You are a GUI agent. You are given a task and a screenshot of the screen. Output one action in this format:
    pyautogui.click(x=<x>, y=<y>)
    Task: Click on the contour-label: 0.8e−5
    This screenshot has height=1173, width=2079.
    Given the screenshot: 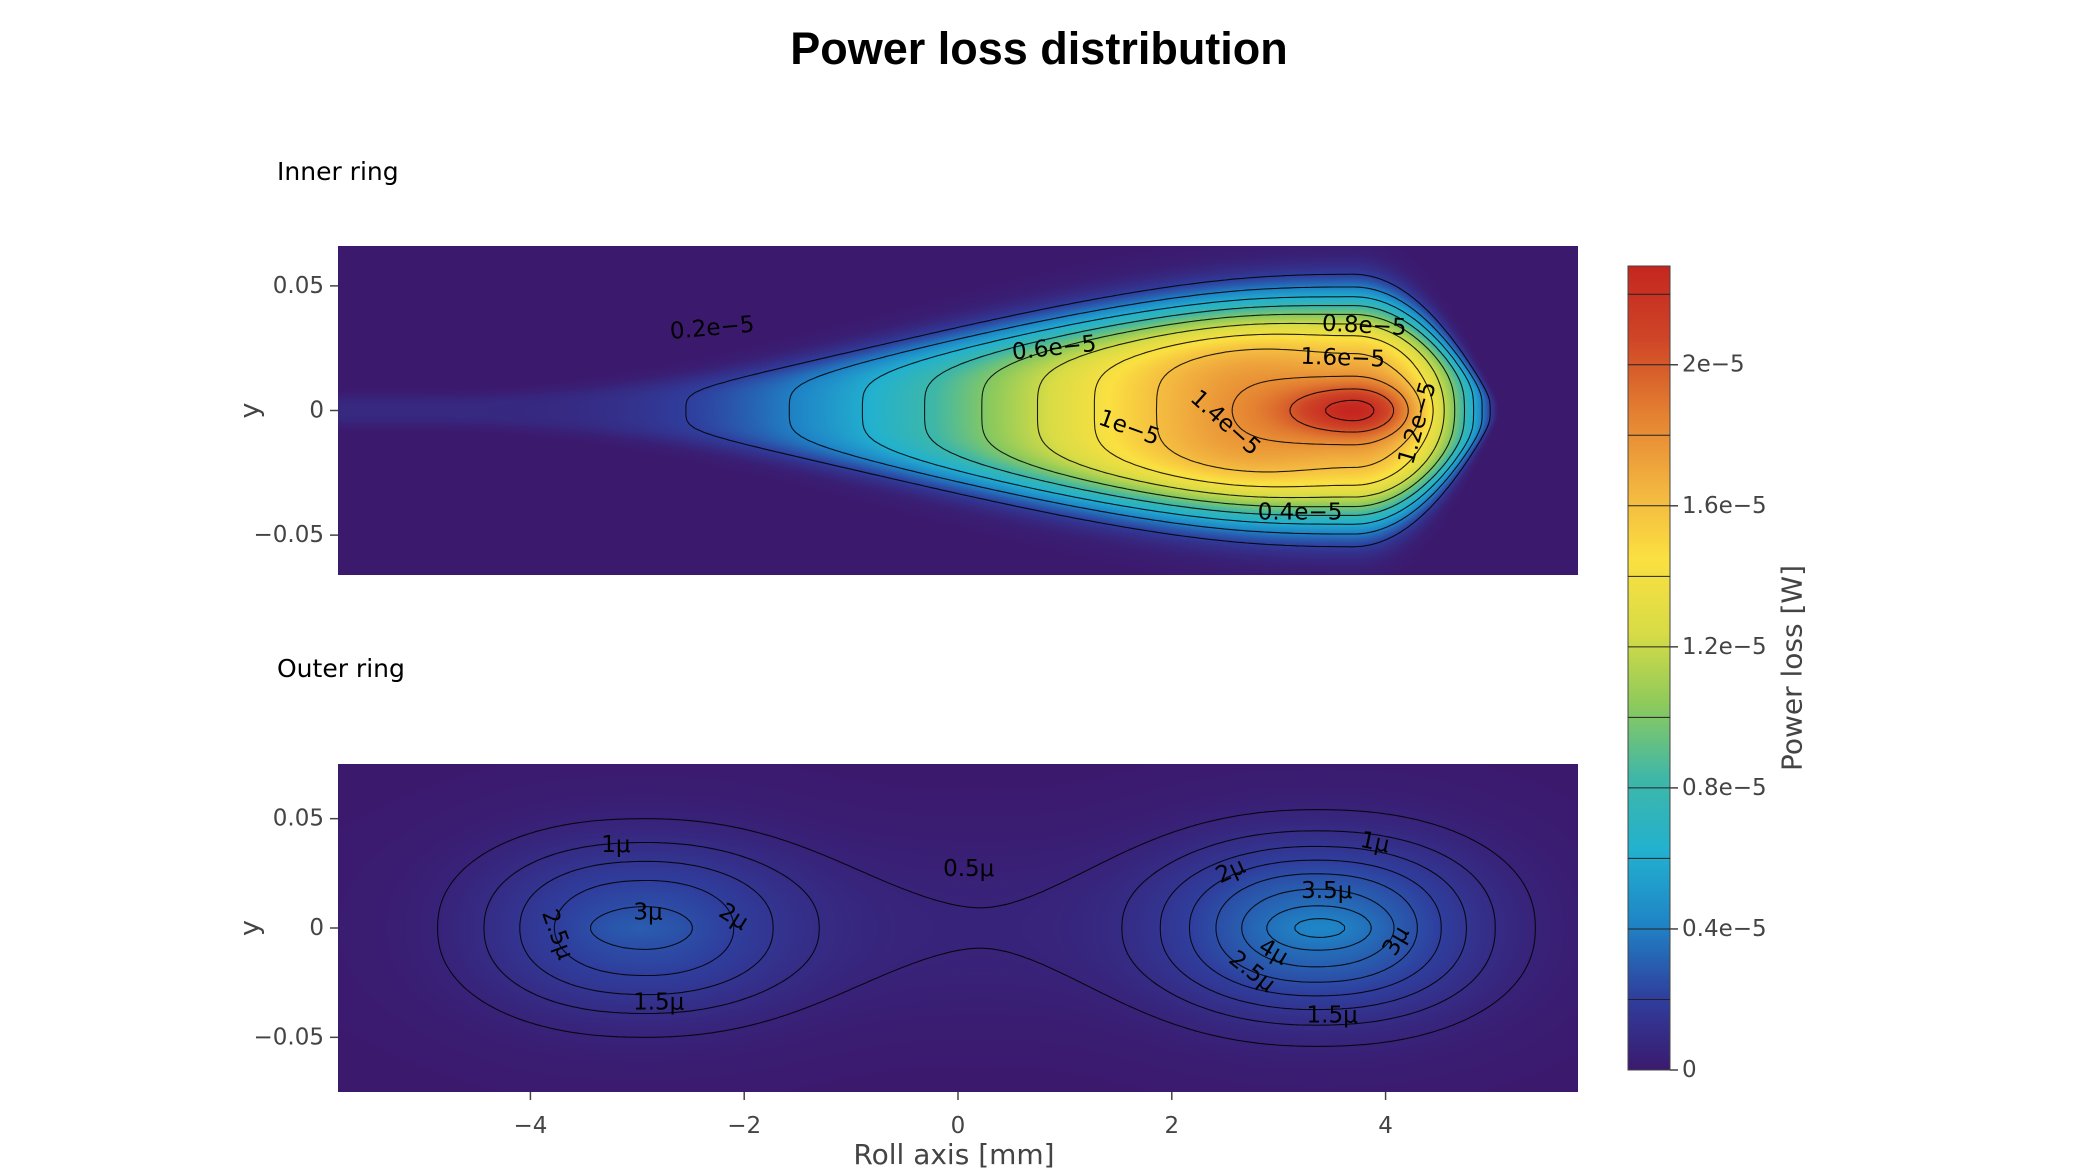 What is the action you would take?
    pyautogui.click(x=1364, y=326)
    